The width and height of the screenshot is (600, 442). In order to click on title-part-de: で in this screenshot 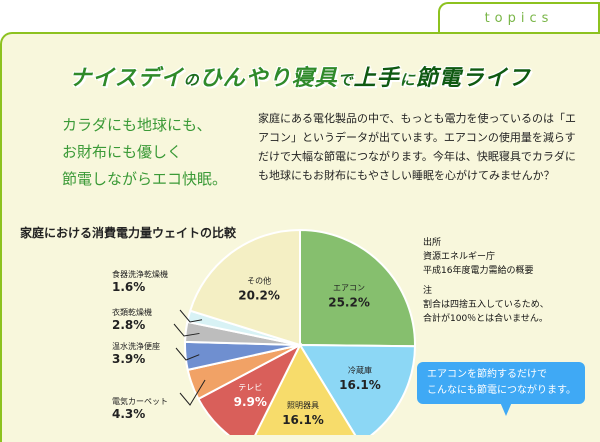, I will do `click(345, 80)`.